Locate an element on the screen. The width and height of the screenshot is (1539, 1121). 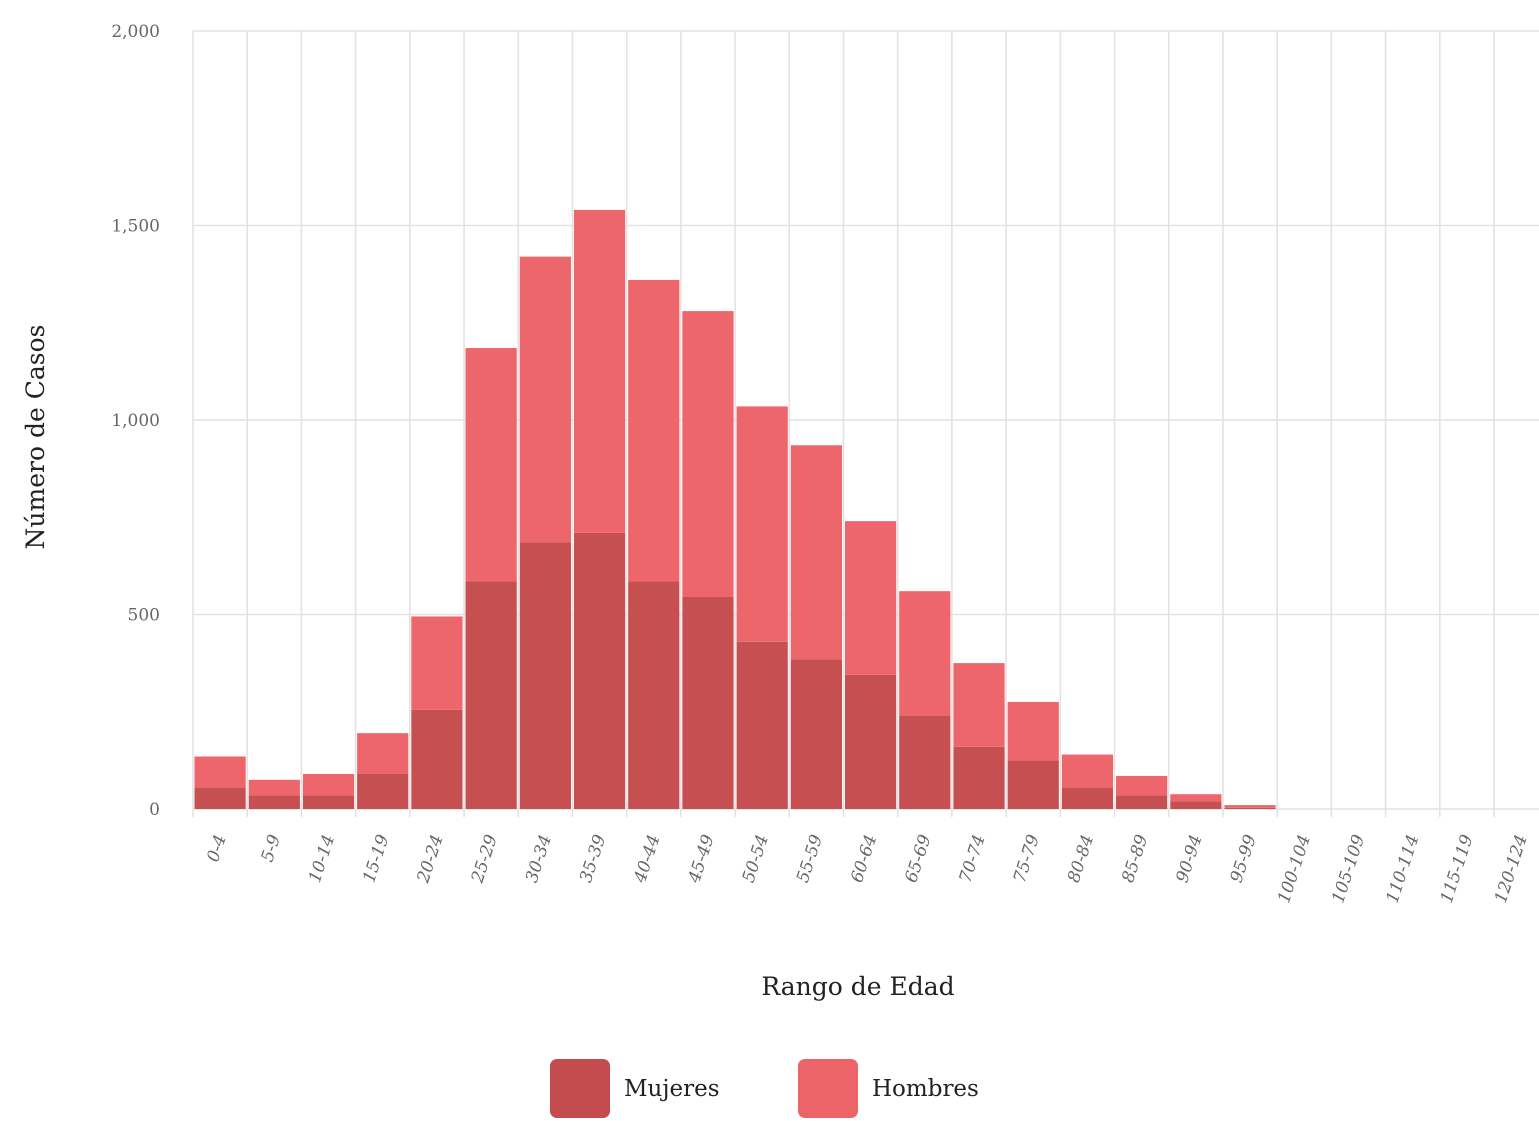
legend-item-mujeres: Mujeres is located at coordinates (635, 1088).